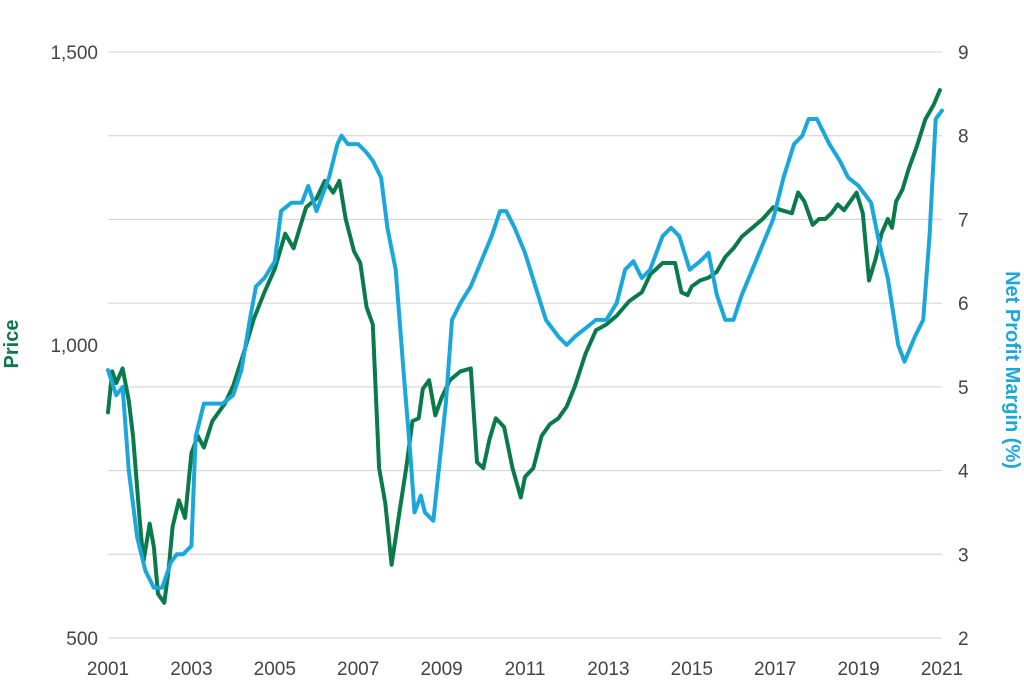  I want to click on x-tick-label: 2007, so click(358, 669).